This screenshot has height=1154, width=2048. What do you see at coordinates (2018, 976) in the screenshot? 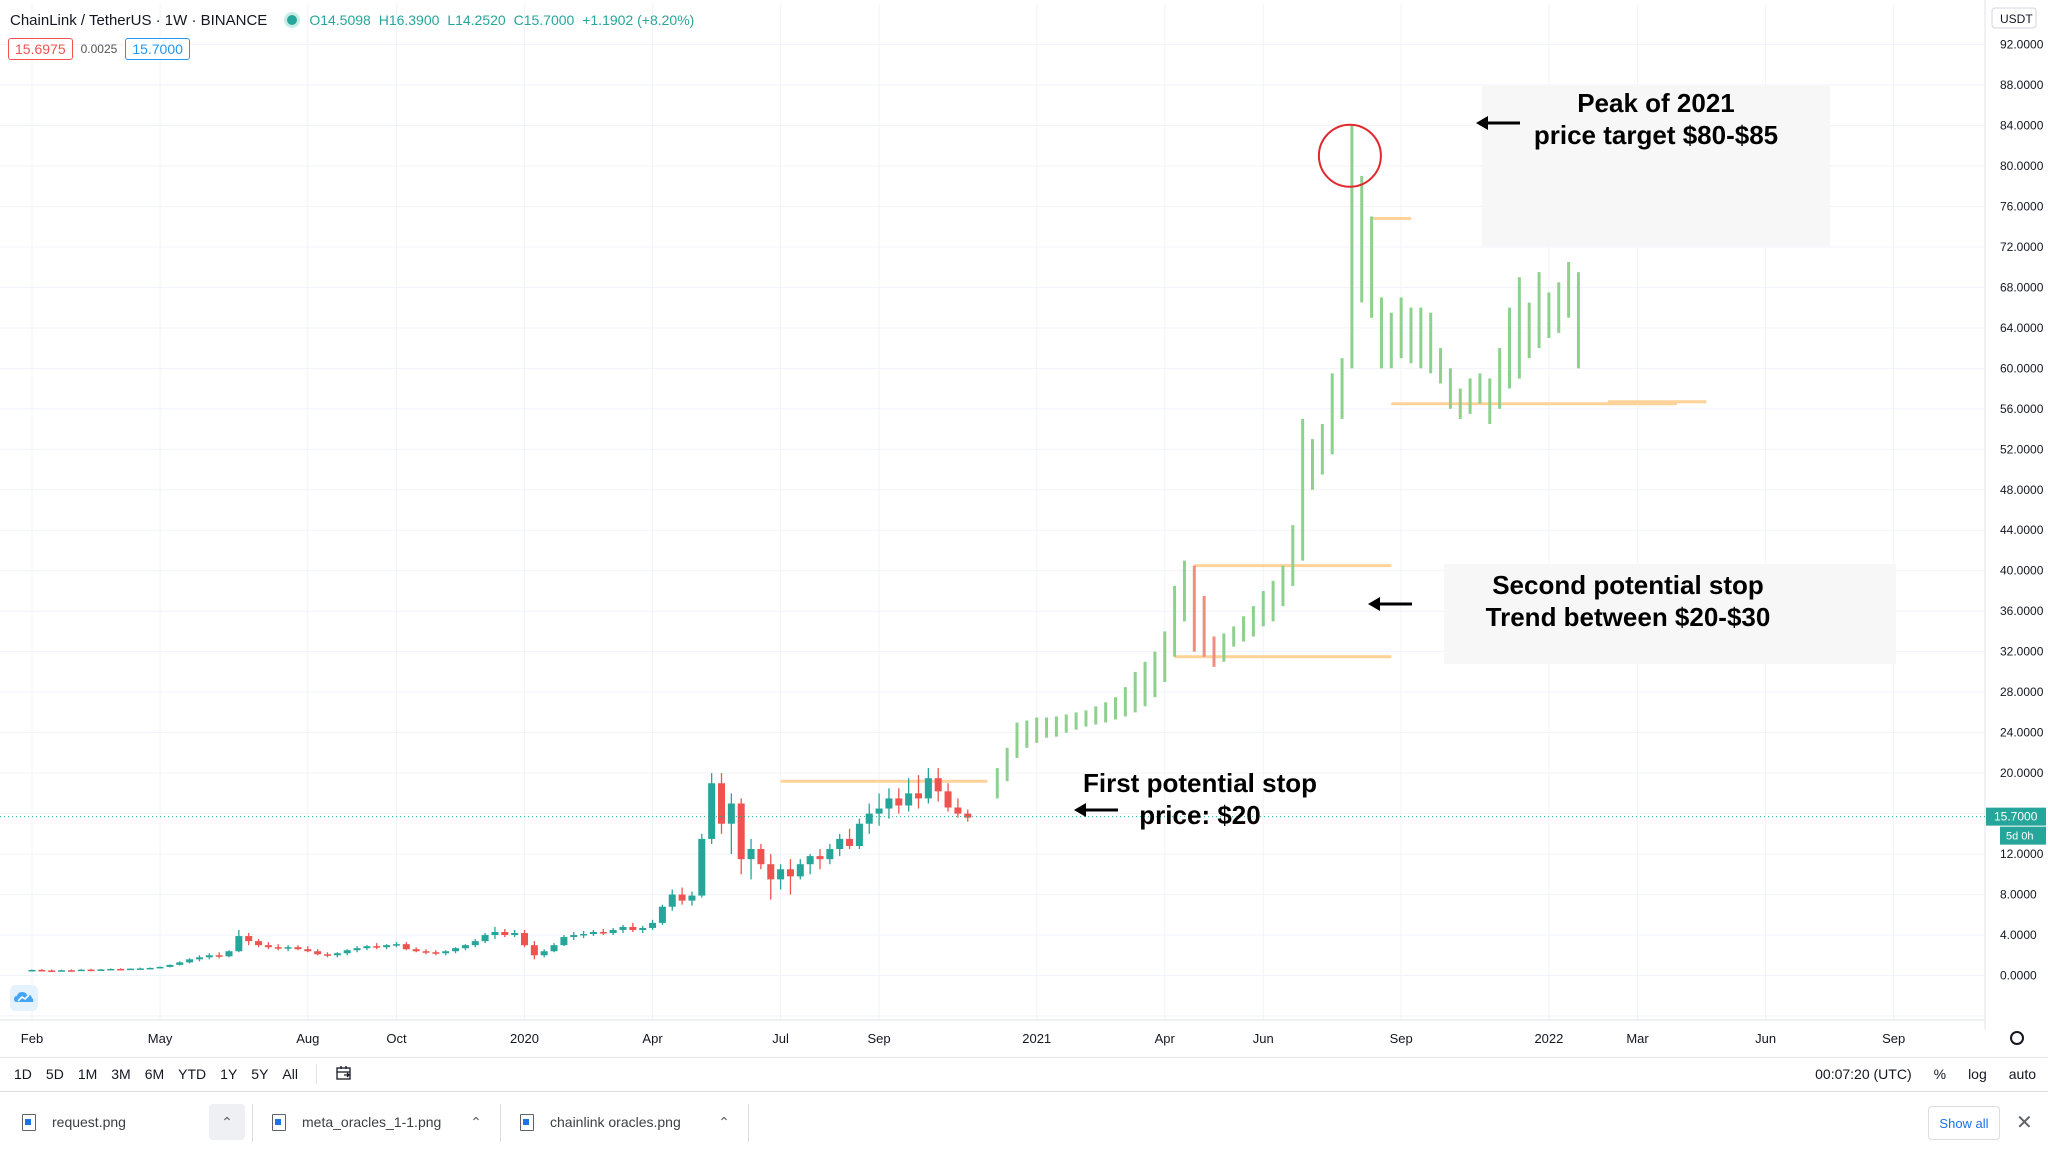
I see `y-tick-label: 0.0000` at bounding box center [2018, 976].